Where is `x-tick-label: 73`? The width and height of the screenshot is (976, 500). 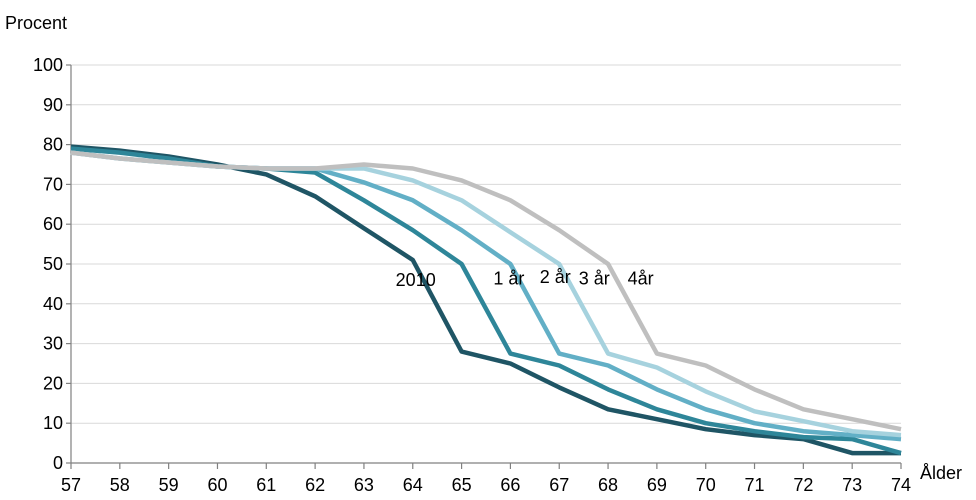 x-tick-label: 73 is located at coordinates (852, 485).